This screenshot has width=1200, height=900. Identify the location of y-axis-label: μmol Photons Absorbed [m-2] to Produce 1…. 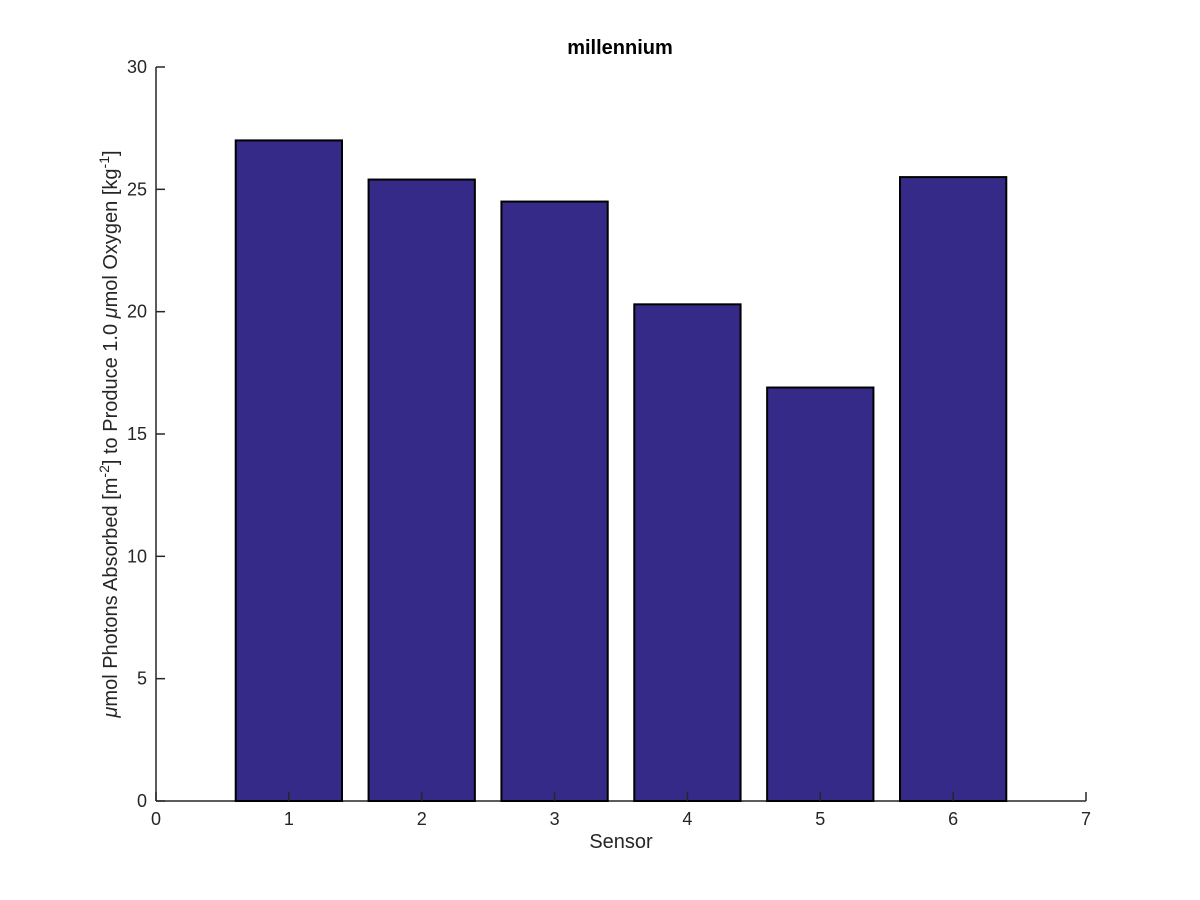
(109, 434).